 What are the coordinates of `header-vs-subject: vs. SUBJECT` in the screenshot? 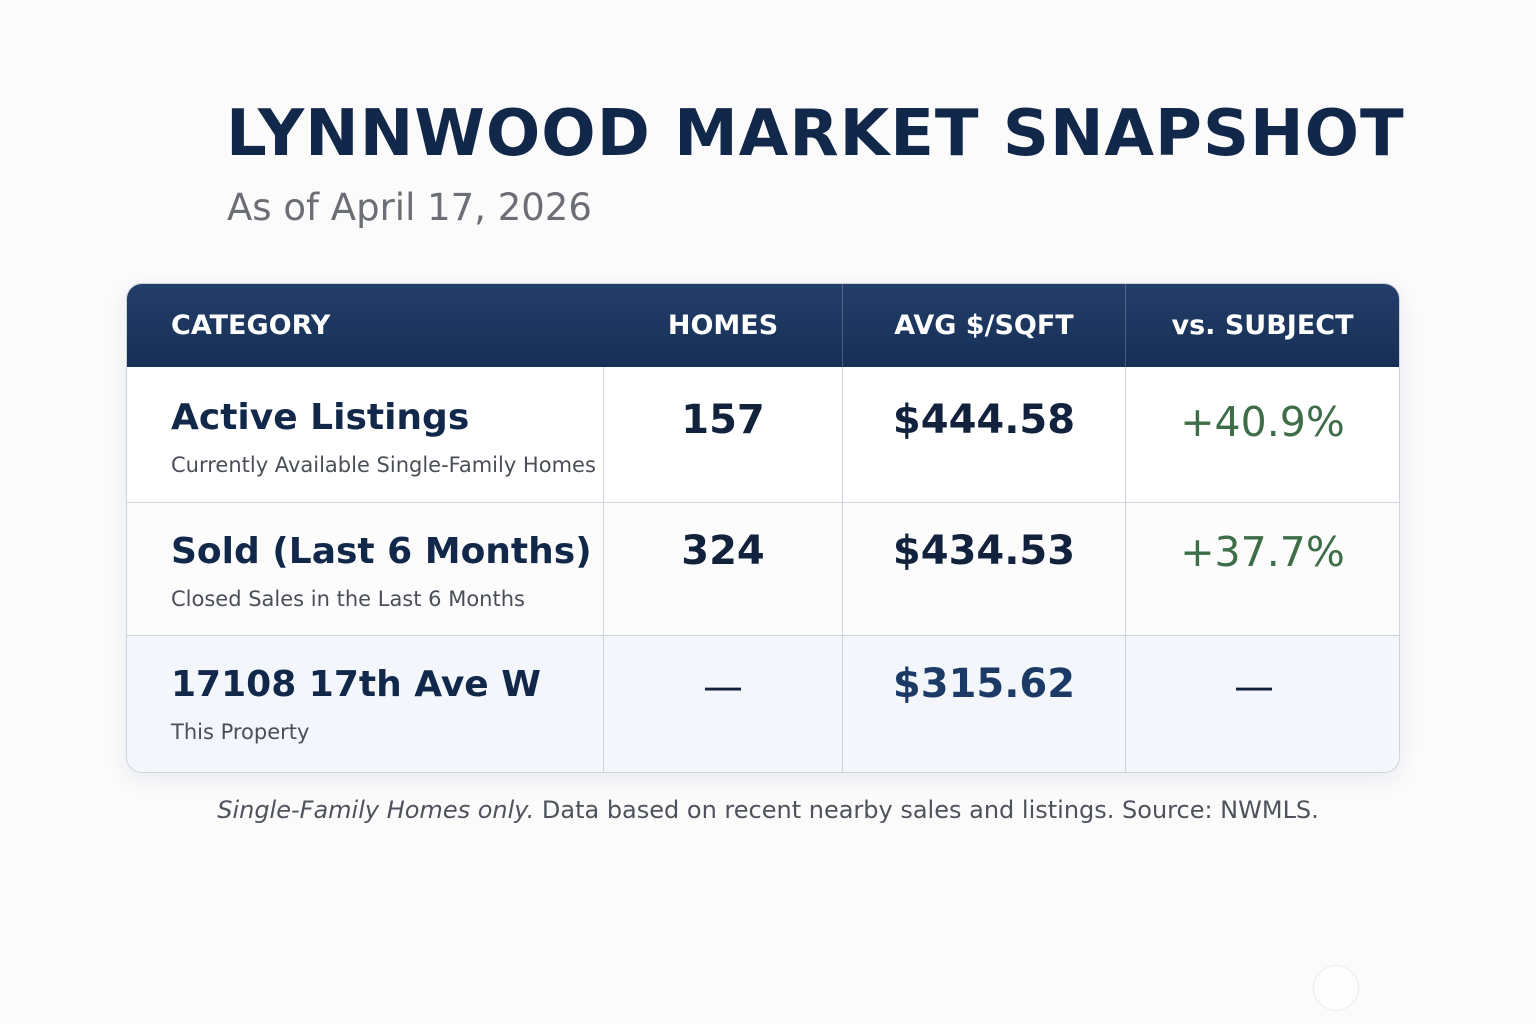 It's located at (1262, 325).